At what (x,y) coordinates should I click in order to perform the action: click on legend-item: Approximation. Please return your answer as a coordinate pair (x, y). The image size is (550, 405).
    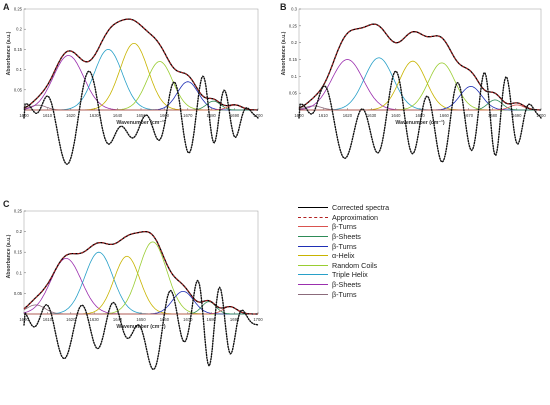
    Looking at the image, I should click on (373, 218).